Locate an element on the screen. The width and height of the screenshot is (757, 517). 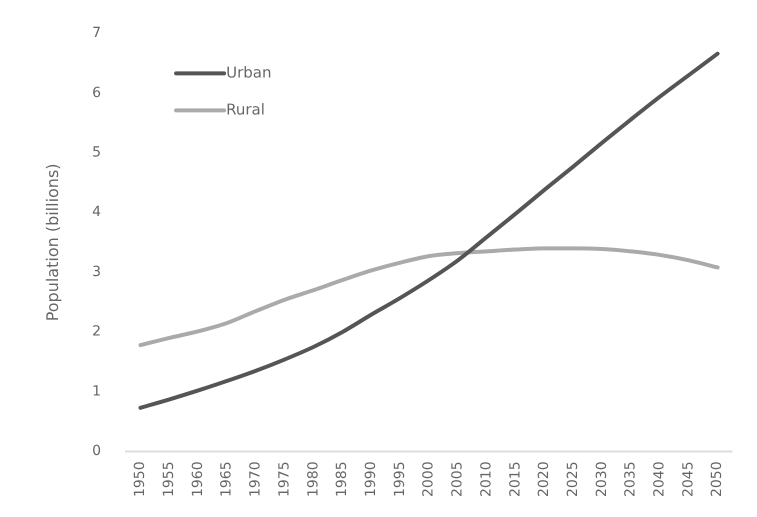
y-tick-label: 1 is located at coordinates (97, 391).